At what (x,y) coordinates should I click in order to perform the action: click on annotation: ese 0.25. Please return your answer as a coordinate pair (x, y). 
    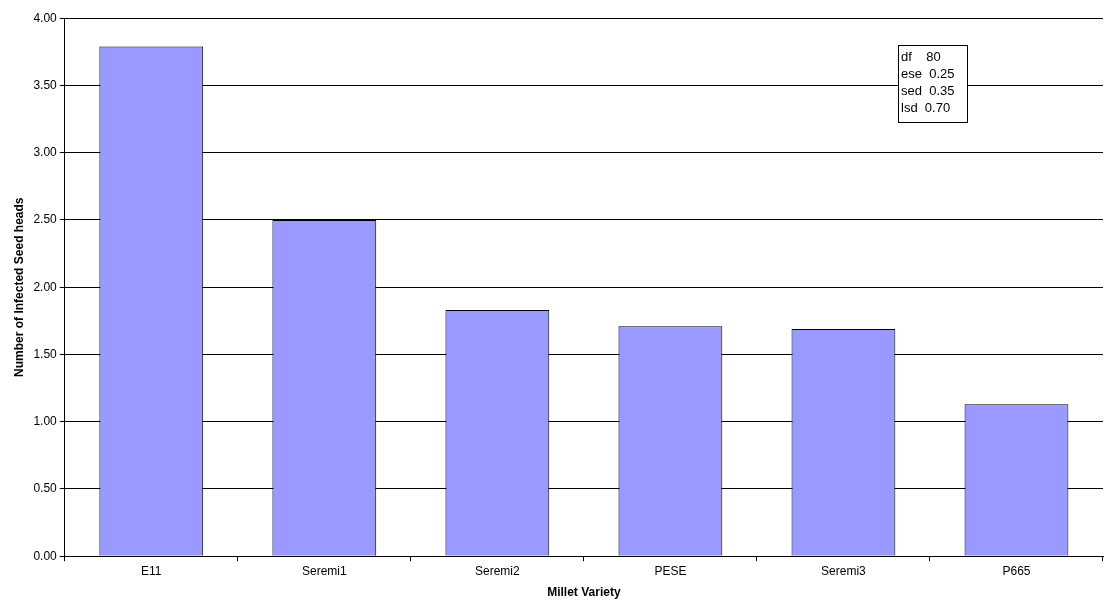
    Looking at the image, I should click on (928, 73).